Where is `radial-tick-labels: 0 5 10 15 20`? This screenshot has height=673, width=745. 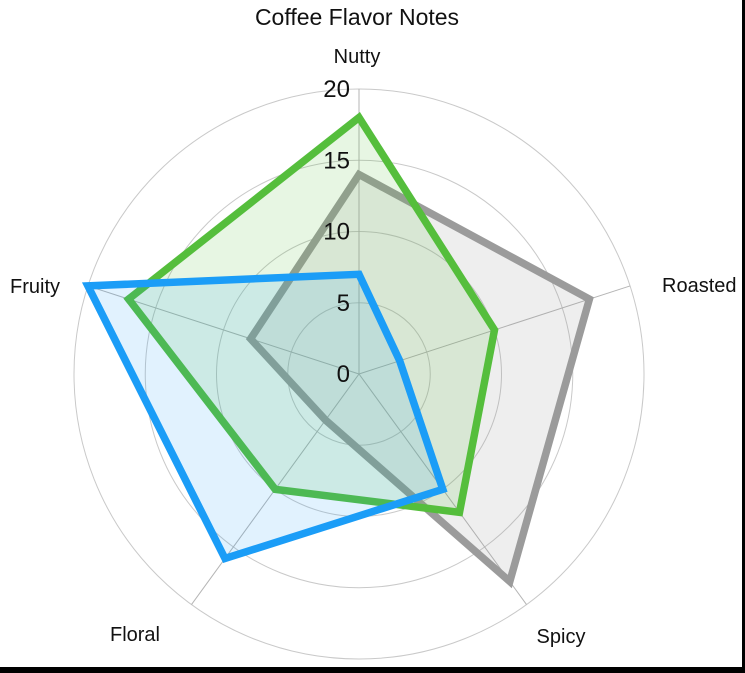
radial-tick-labels: 0 5 10 15 20 is located at coordinates (336, 232).